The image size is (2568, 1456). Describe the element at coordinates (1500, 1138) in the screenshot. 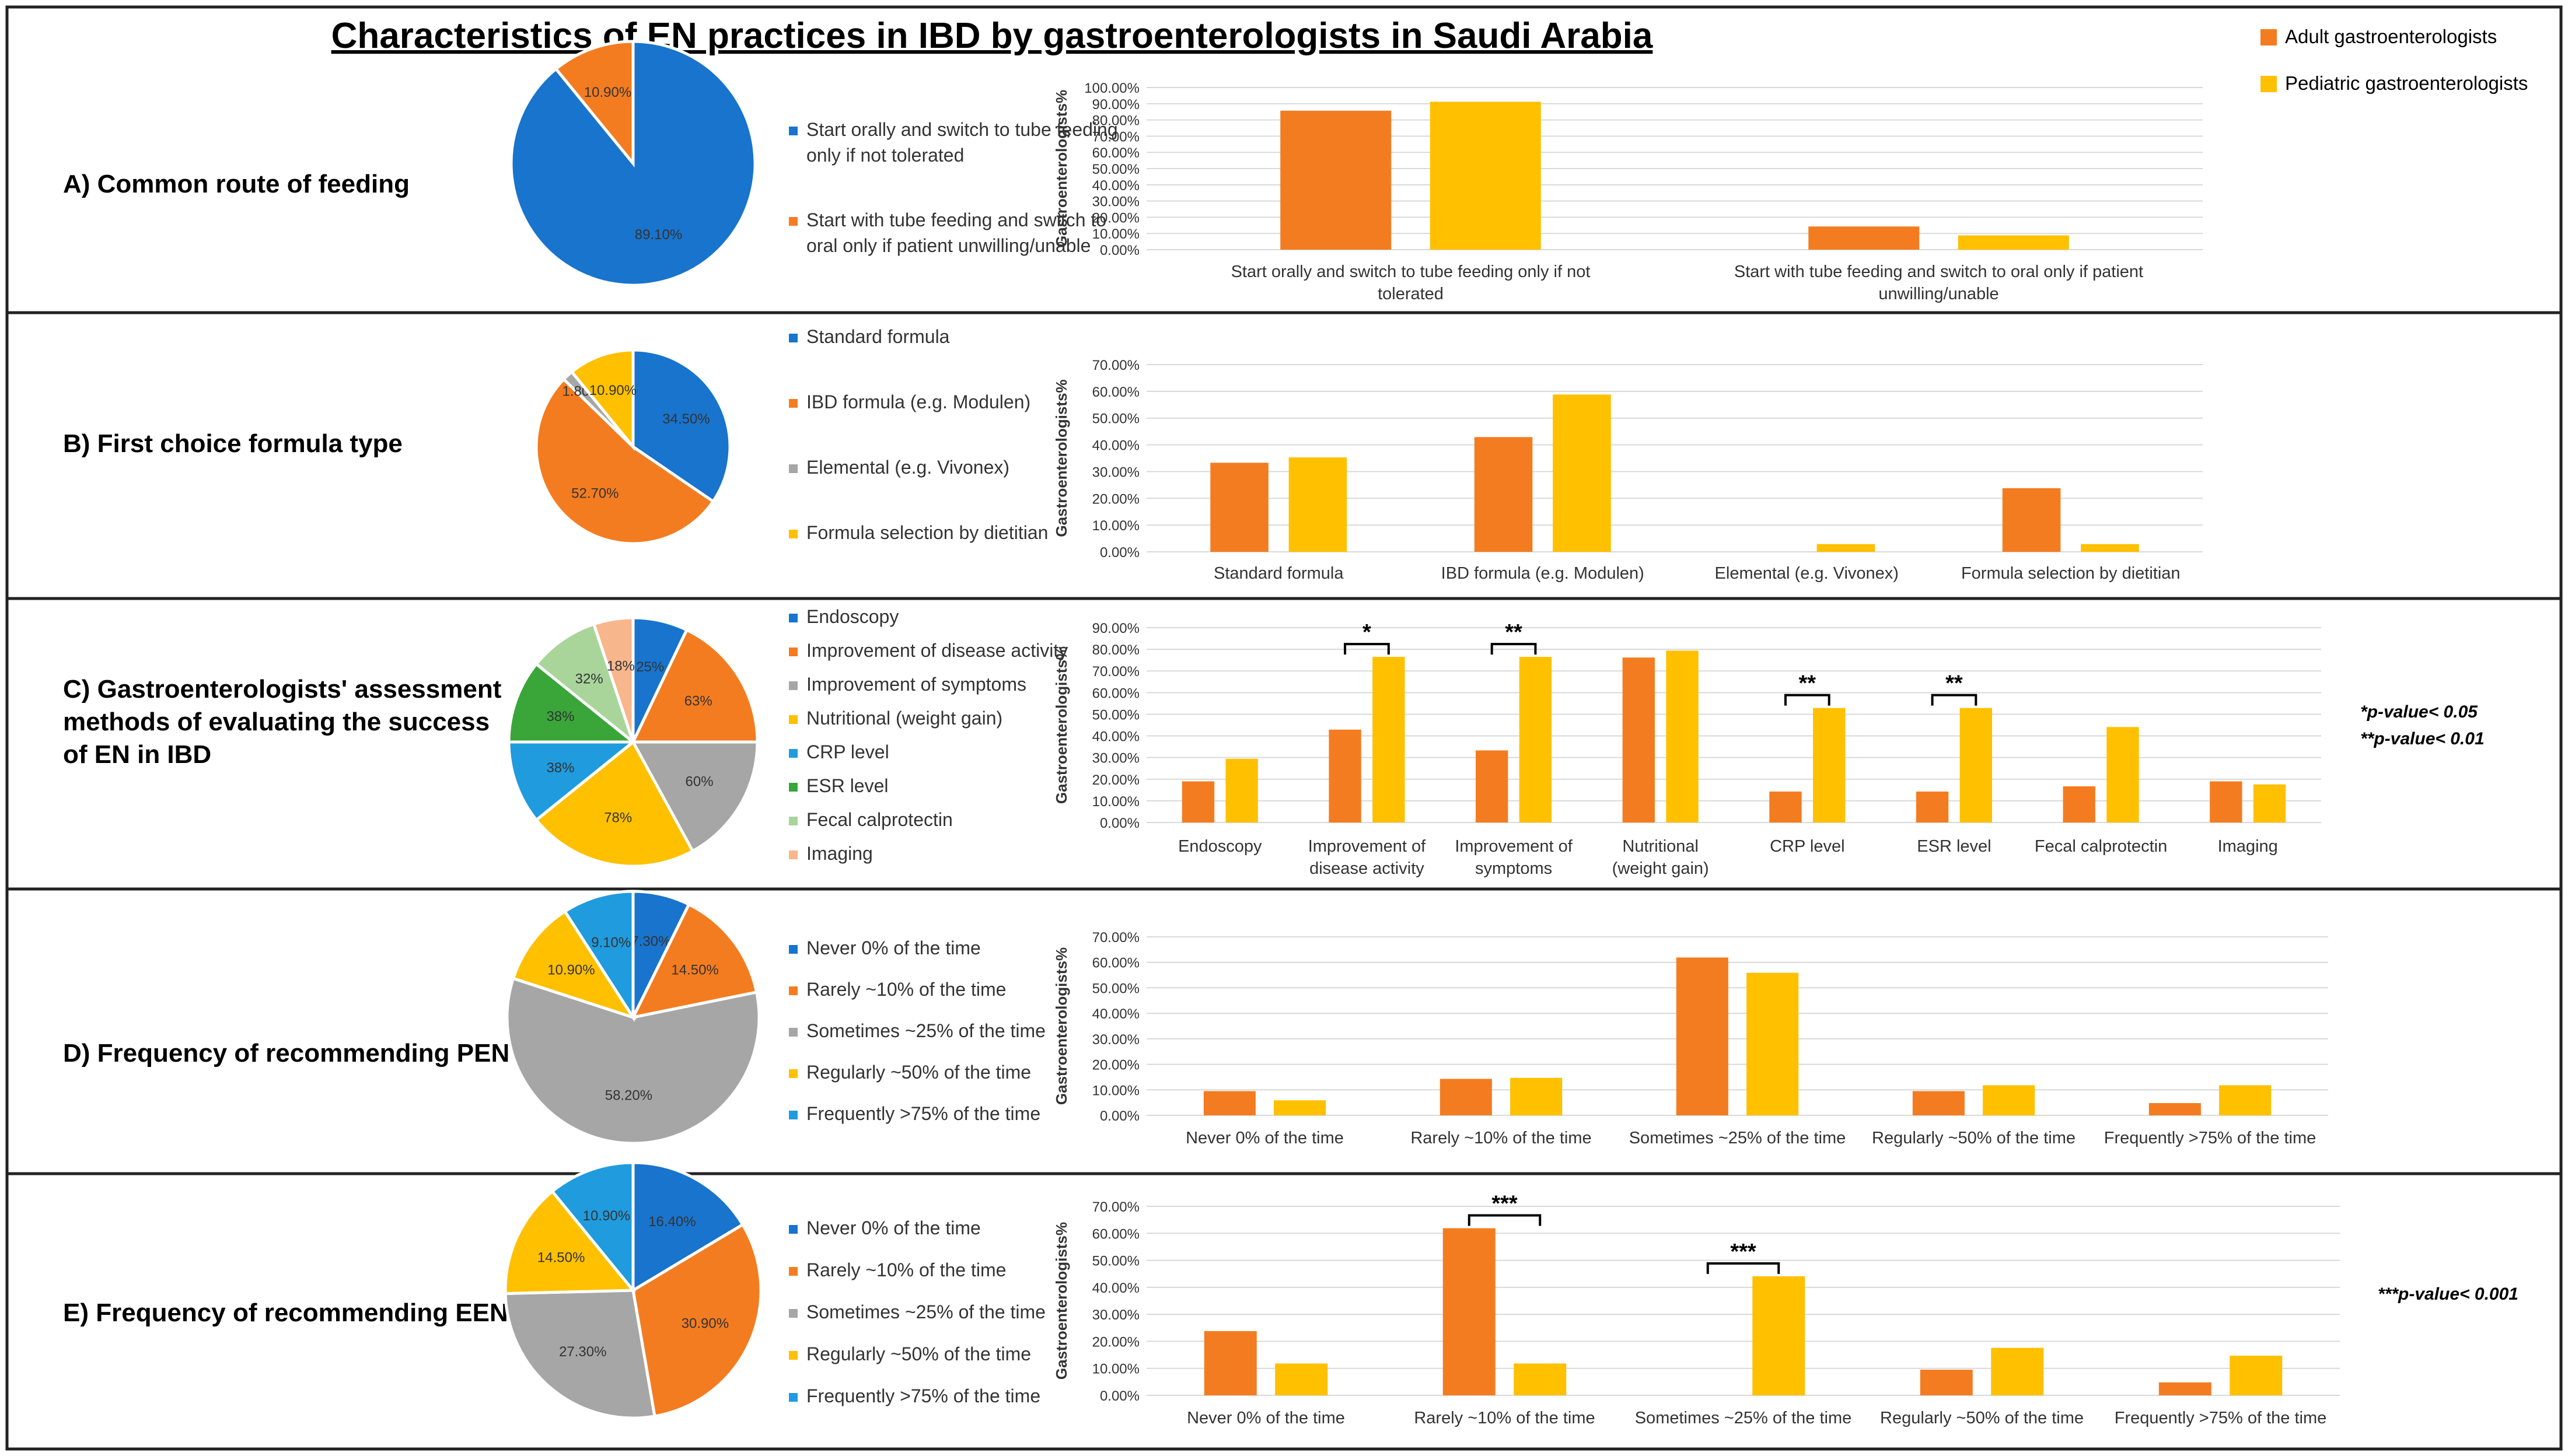

I see `x-category-label: Rarely ~10% of the time` at that location.